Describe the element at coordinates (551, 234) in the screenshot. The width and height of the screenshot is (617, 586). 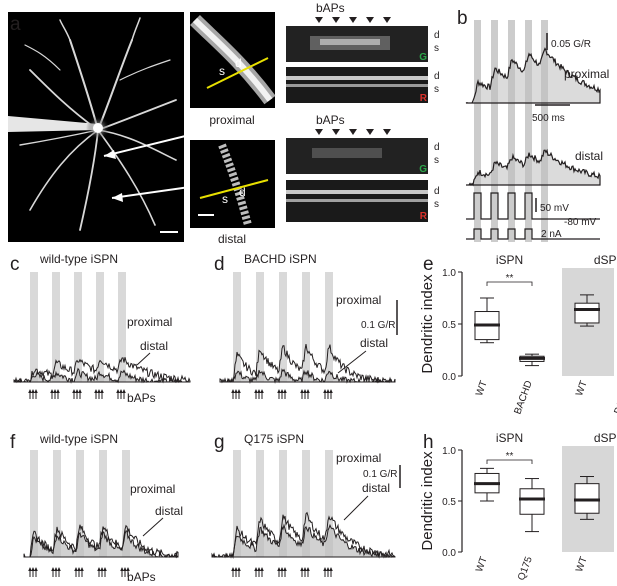
I see `current-scale: 2 nA` at that location.